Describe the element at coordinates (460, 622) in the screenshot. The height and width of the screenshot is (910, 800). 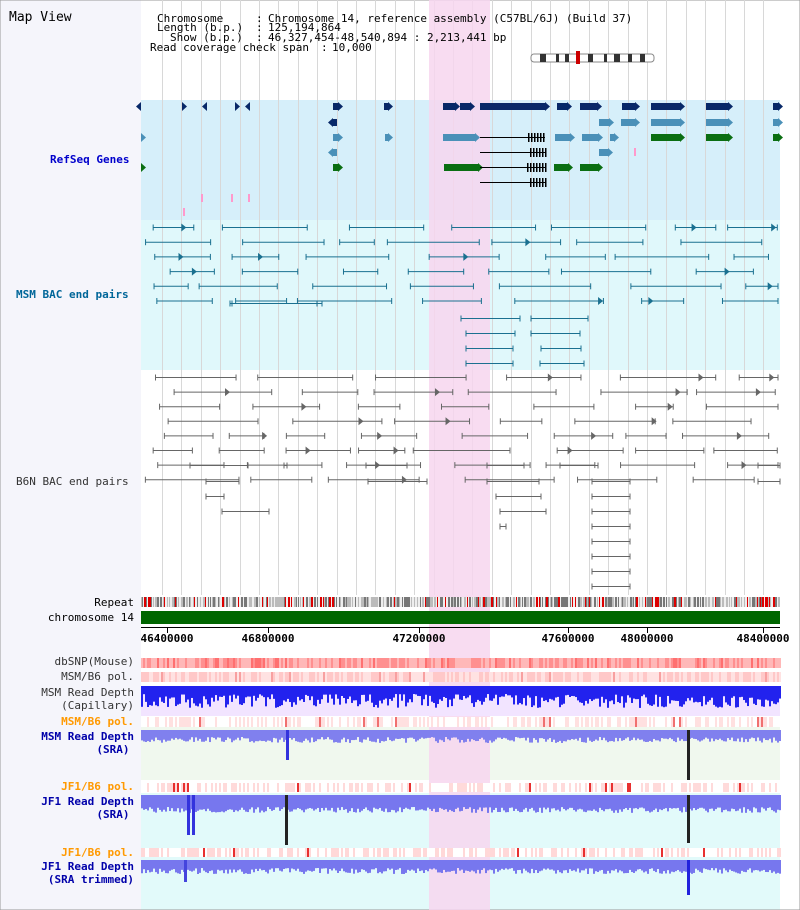
I see `chromosome-track` at that location.